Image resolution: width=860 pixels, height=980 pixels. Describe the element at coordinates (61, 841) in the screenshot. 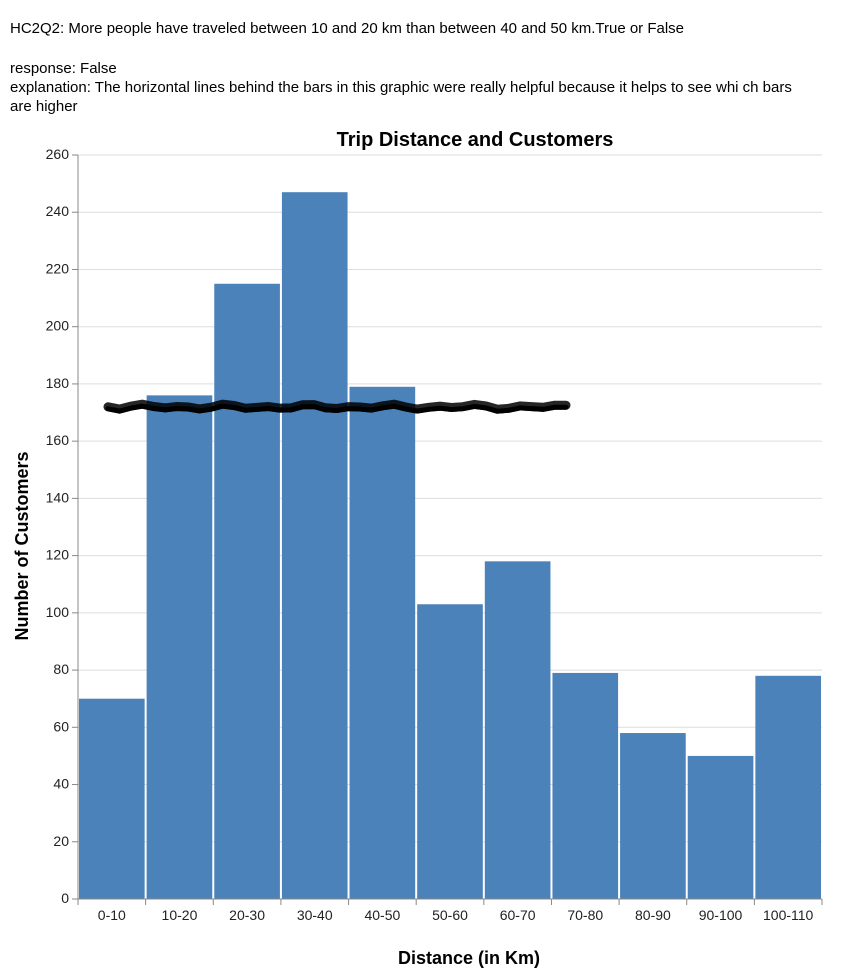

I see `y-tick-label: 20` at that location.